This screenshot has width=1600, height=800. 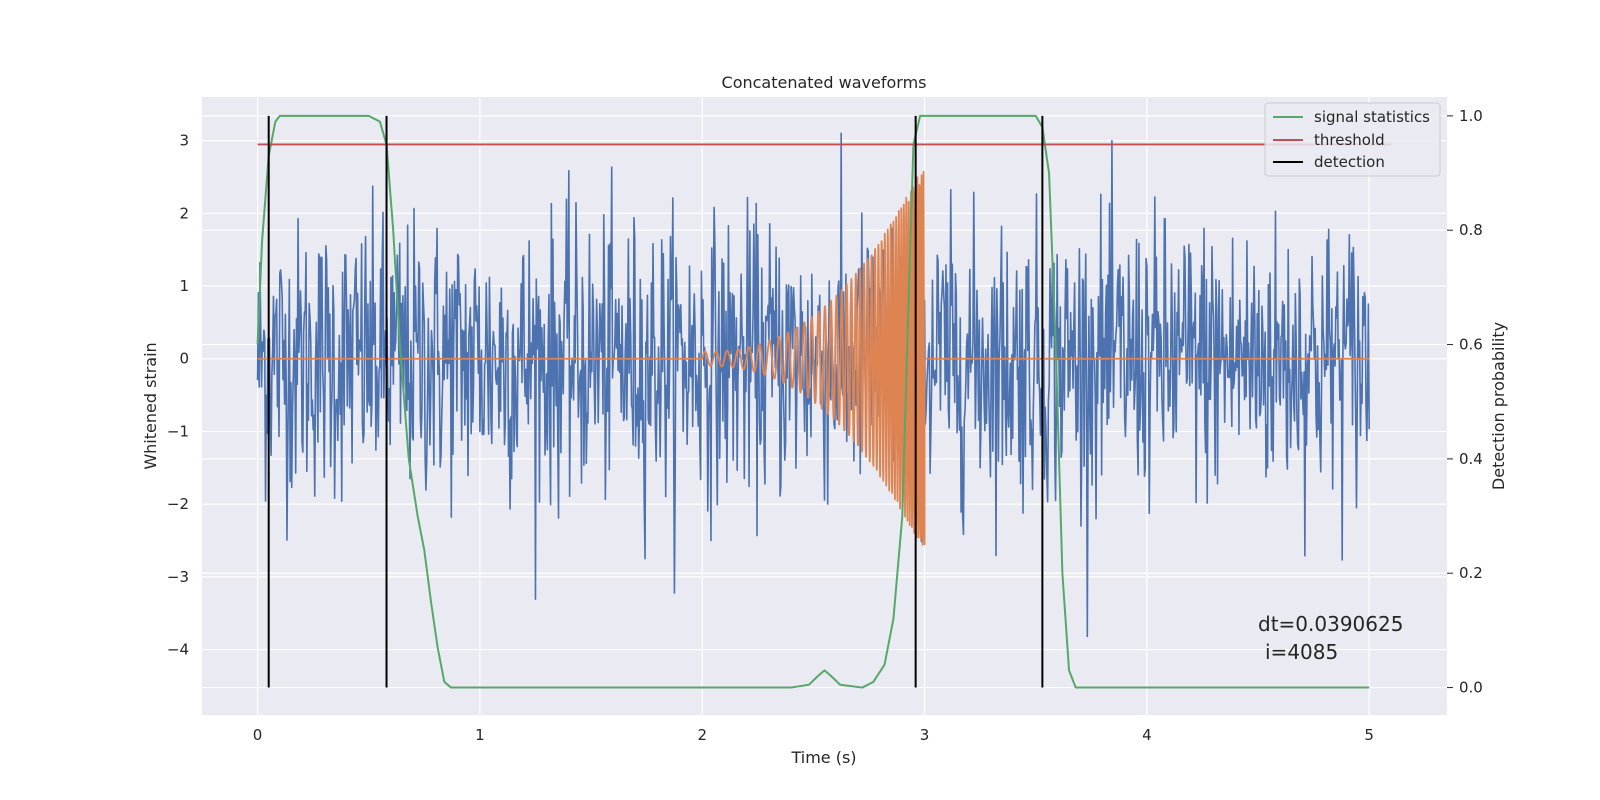 What do you see at coordinates (1471, 230) in the screenshot?
I see `y2-tick-label: 0.8` at bounding box center [1471, 230].